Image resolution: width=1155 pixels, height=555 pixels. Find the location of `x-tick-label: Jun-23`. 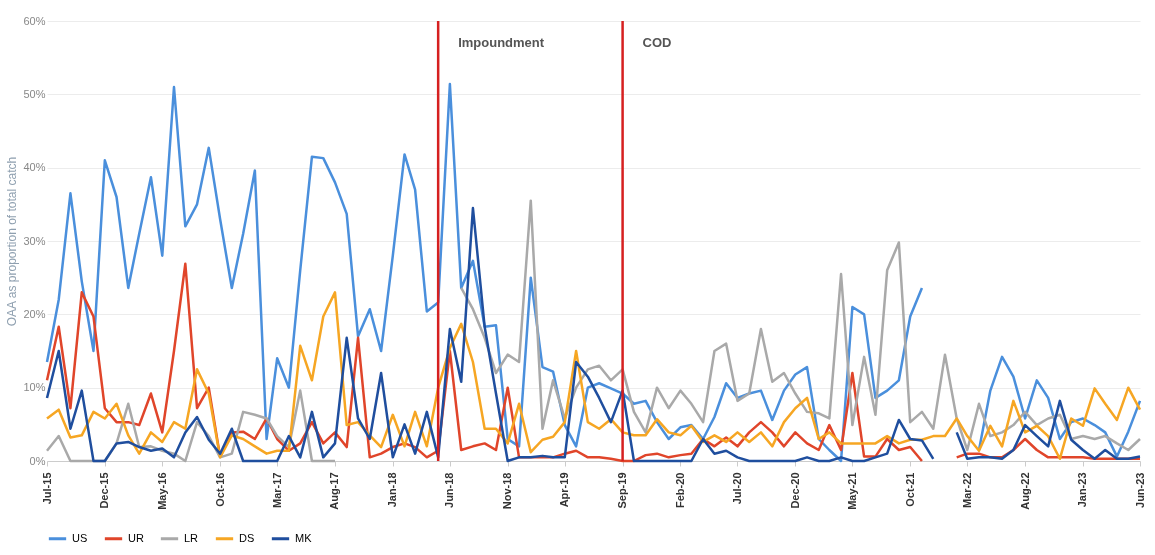

x-tick-label: Jun-23 is located at coordinates (1139, 490).